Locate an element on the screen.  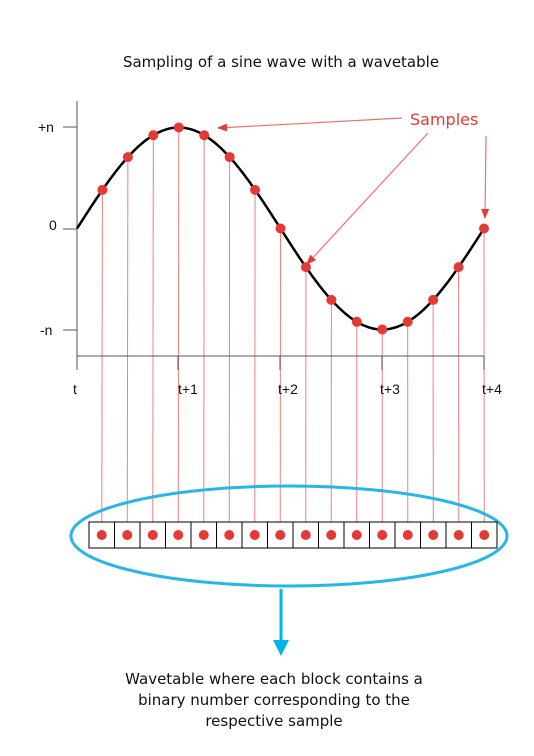
samples-annotation-arrows is located at coordinates (353, 191).